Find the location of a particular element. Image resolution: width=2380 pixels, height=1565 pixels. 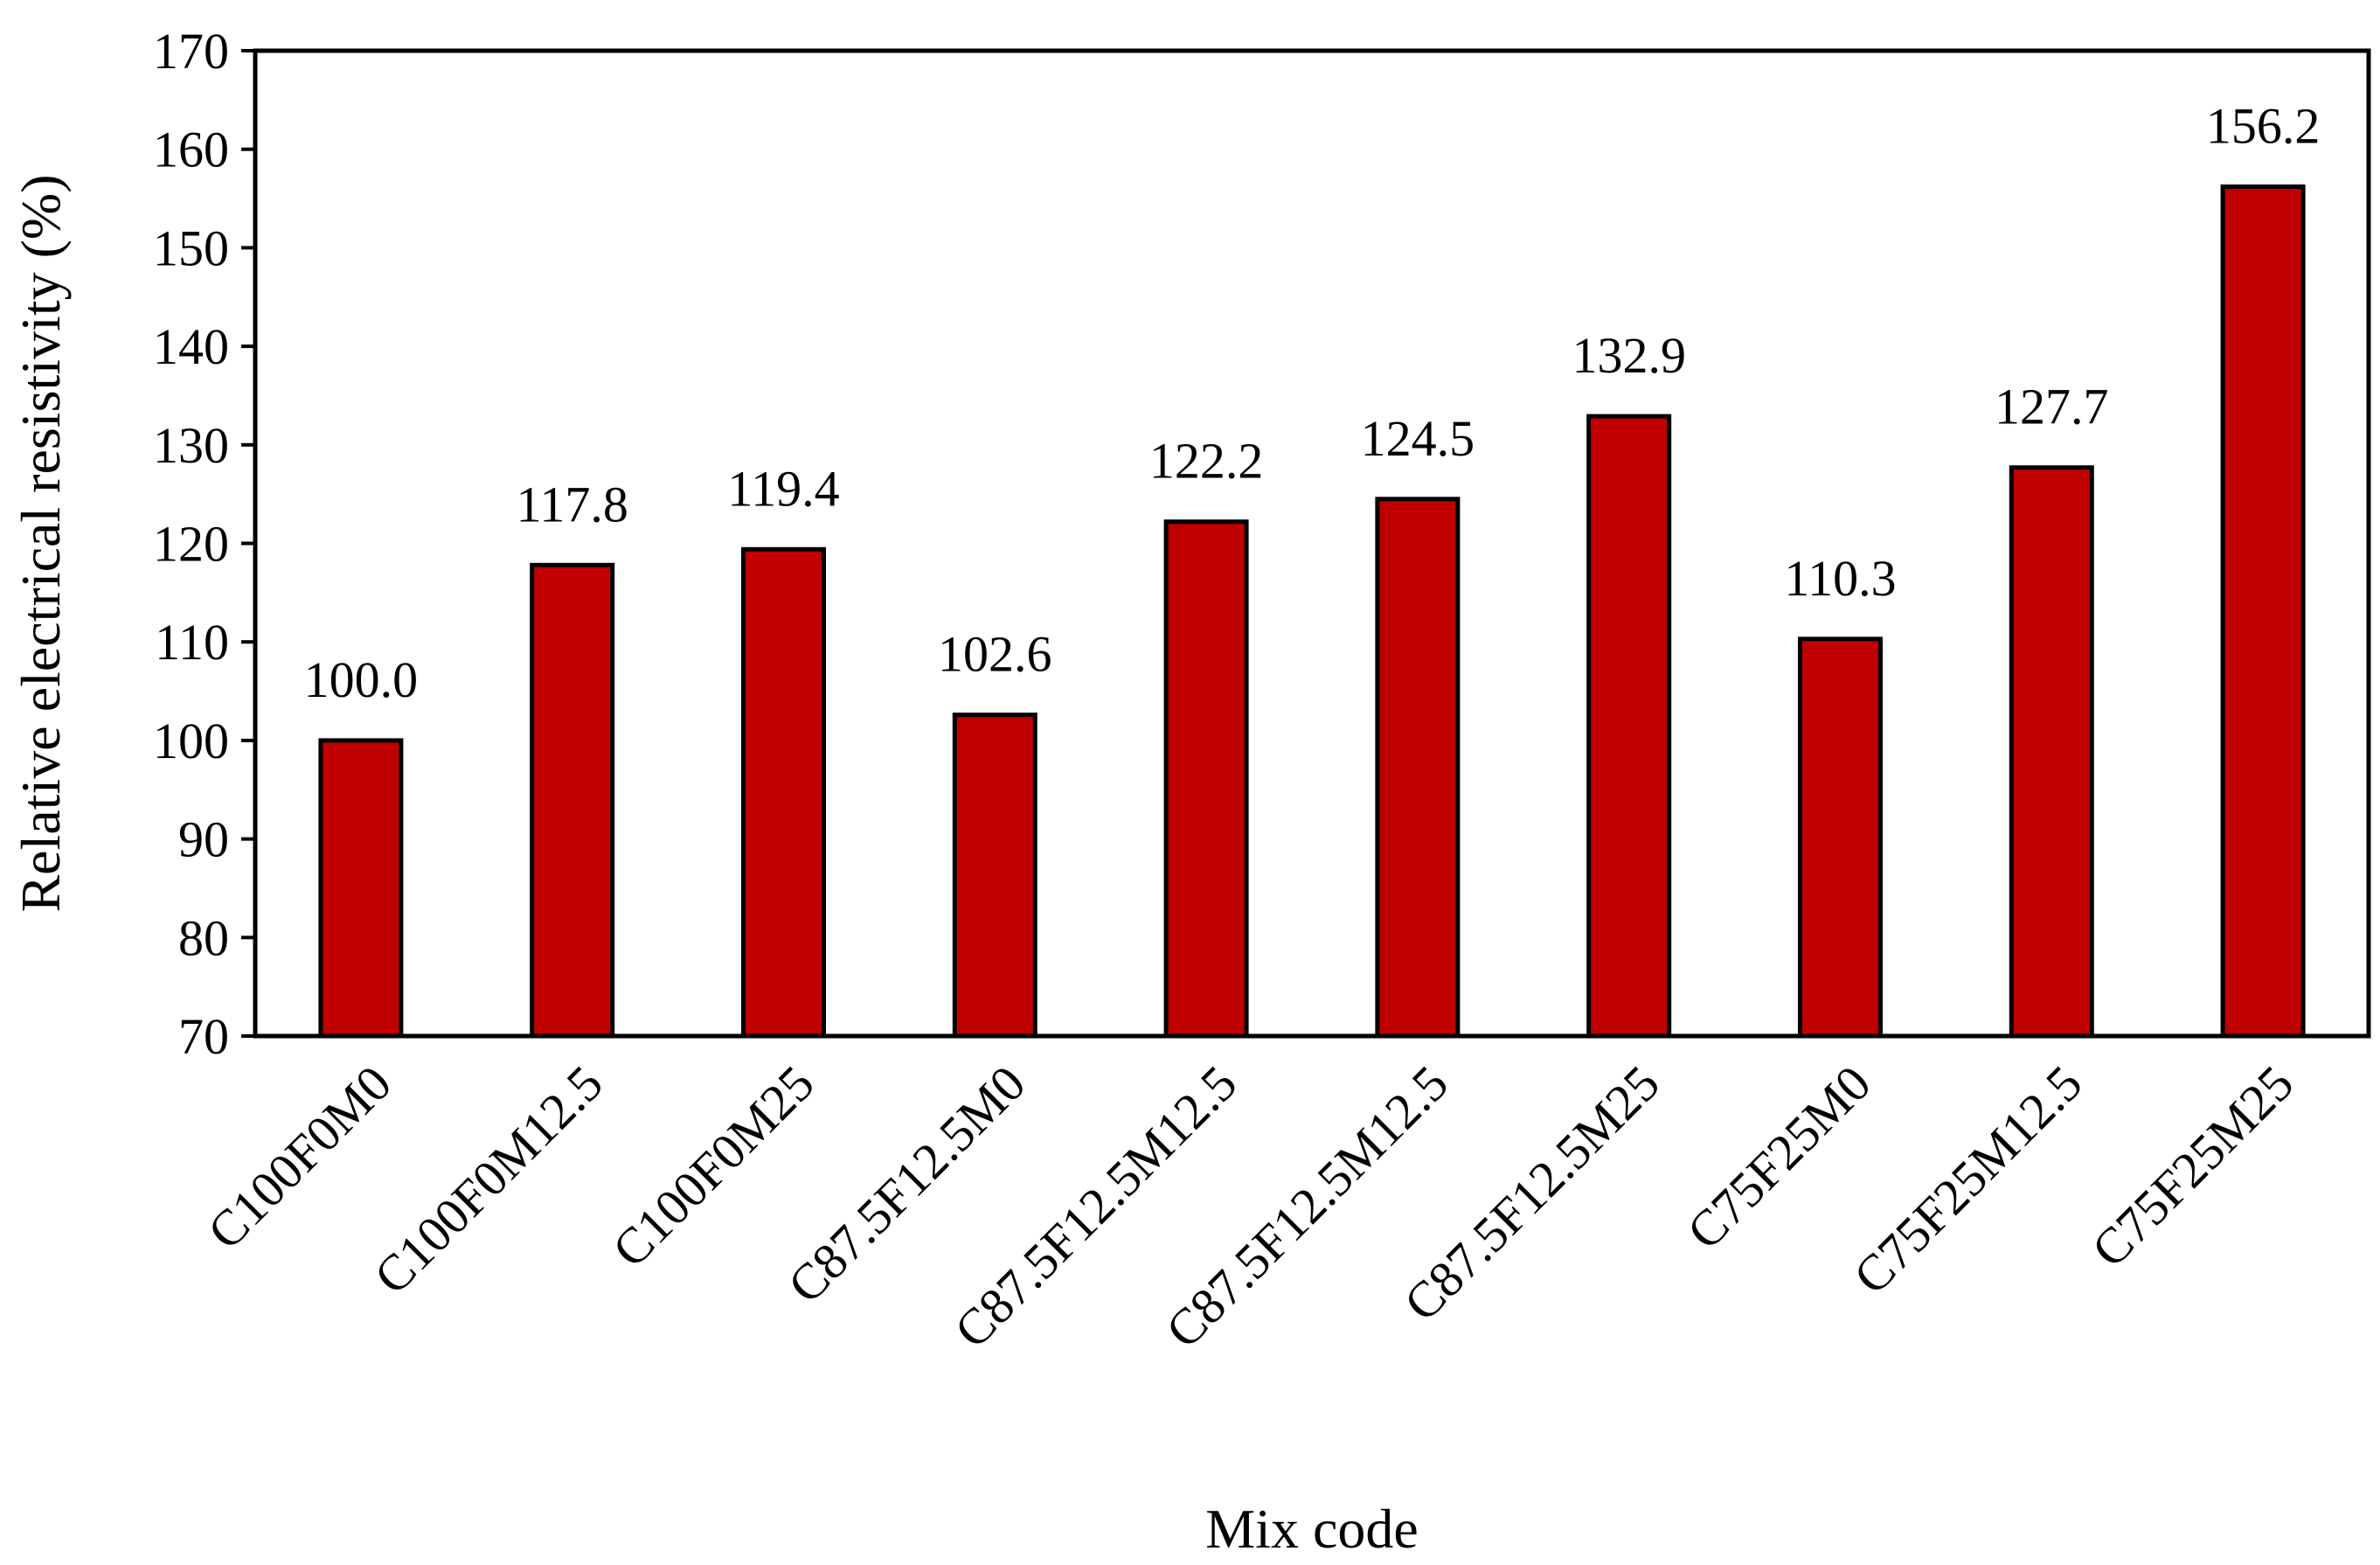

x-tick-label: C75F25M12.5 is located at coordinates (1967, 1179).